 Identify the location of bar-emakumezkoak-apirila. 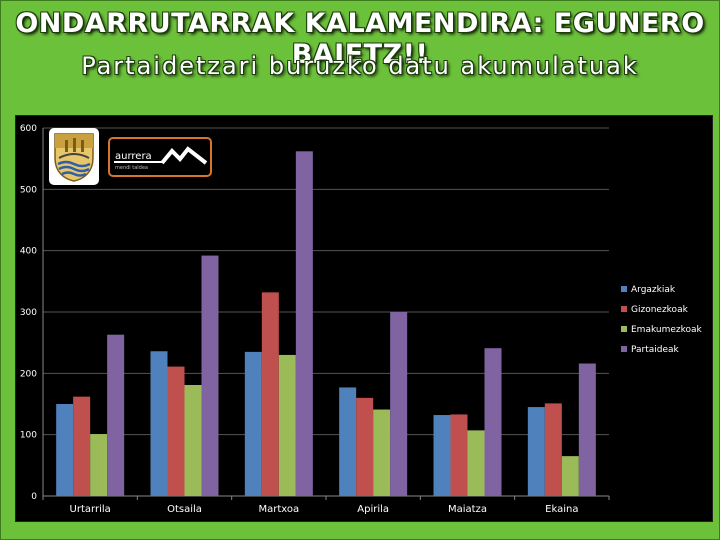
(382, 452).